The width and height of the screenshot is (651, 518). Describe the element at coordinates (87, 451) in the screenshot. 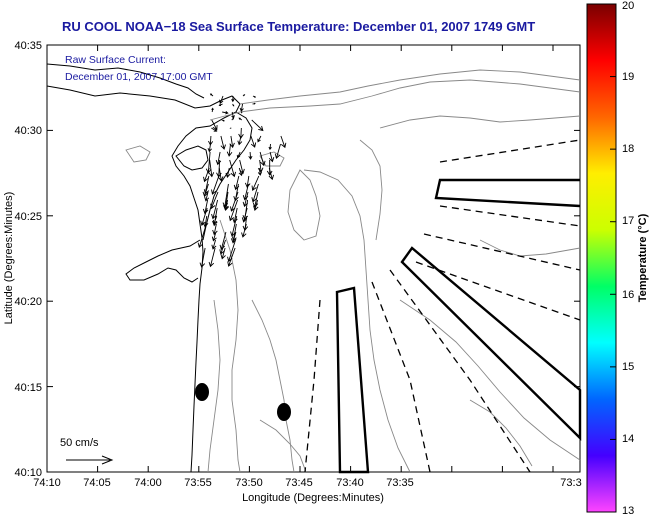

I see `scale-arrow: 50 cm/s` at that location.